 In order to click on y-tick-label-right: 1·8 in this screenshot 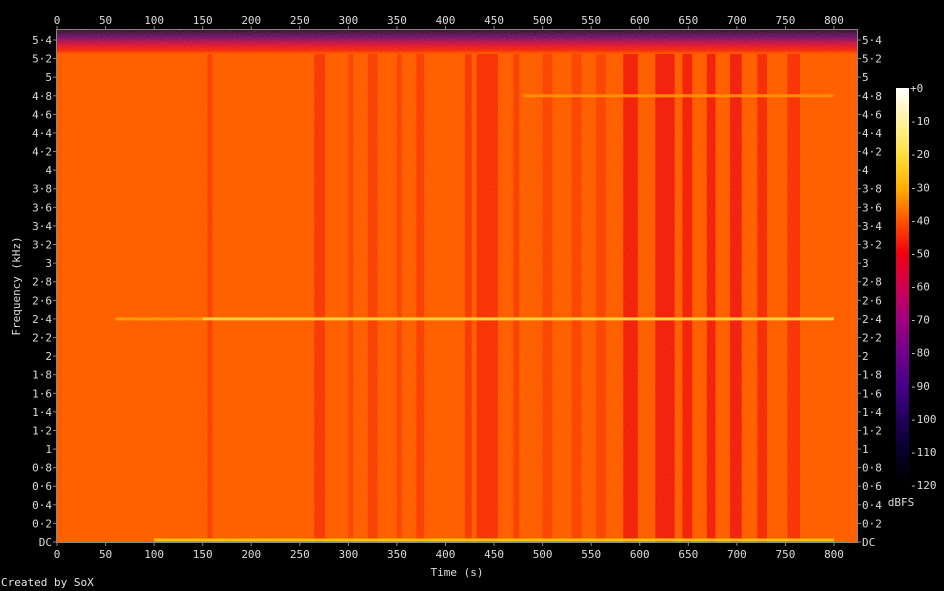, I will do `click(872, 375)`.